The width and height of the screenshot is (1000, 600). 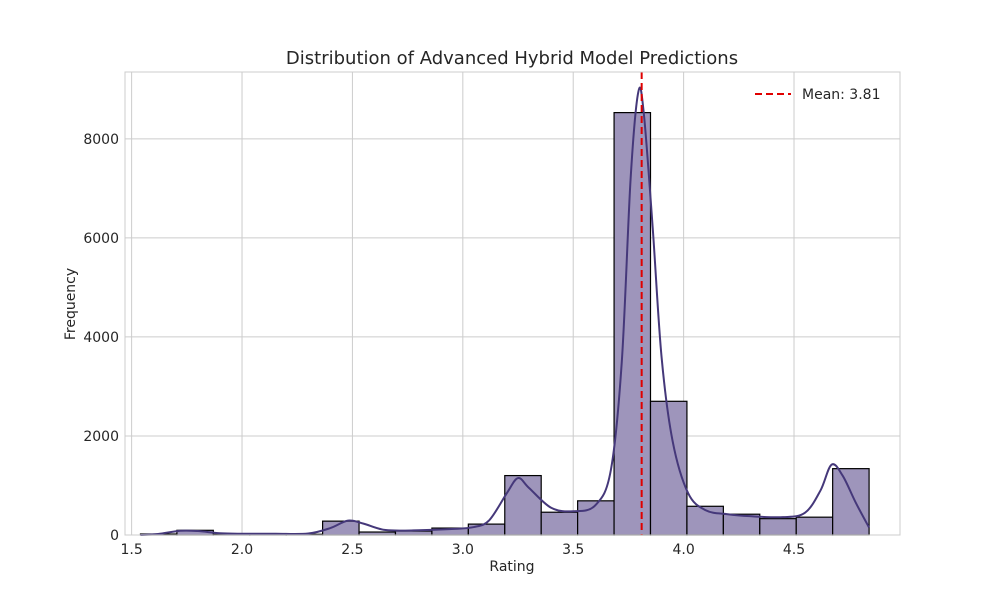 What do you see at coordinates (352, 550) in the screenshot?
I see `x-tick-label: 2.5` at bounding box center [352, 550].